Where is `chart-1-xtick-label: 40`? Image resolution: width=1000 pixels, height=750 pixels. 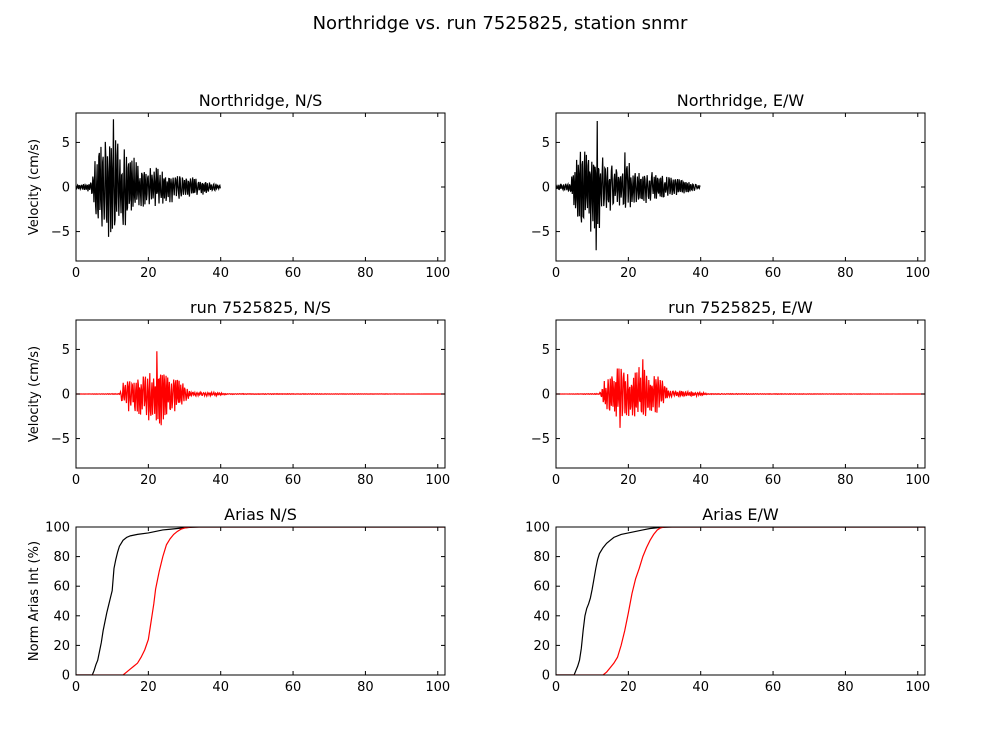
chart-1-xtick-label: 40 is located at coordinates (220, 273).